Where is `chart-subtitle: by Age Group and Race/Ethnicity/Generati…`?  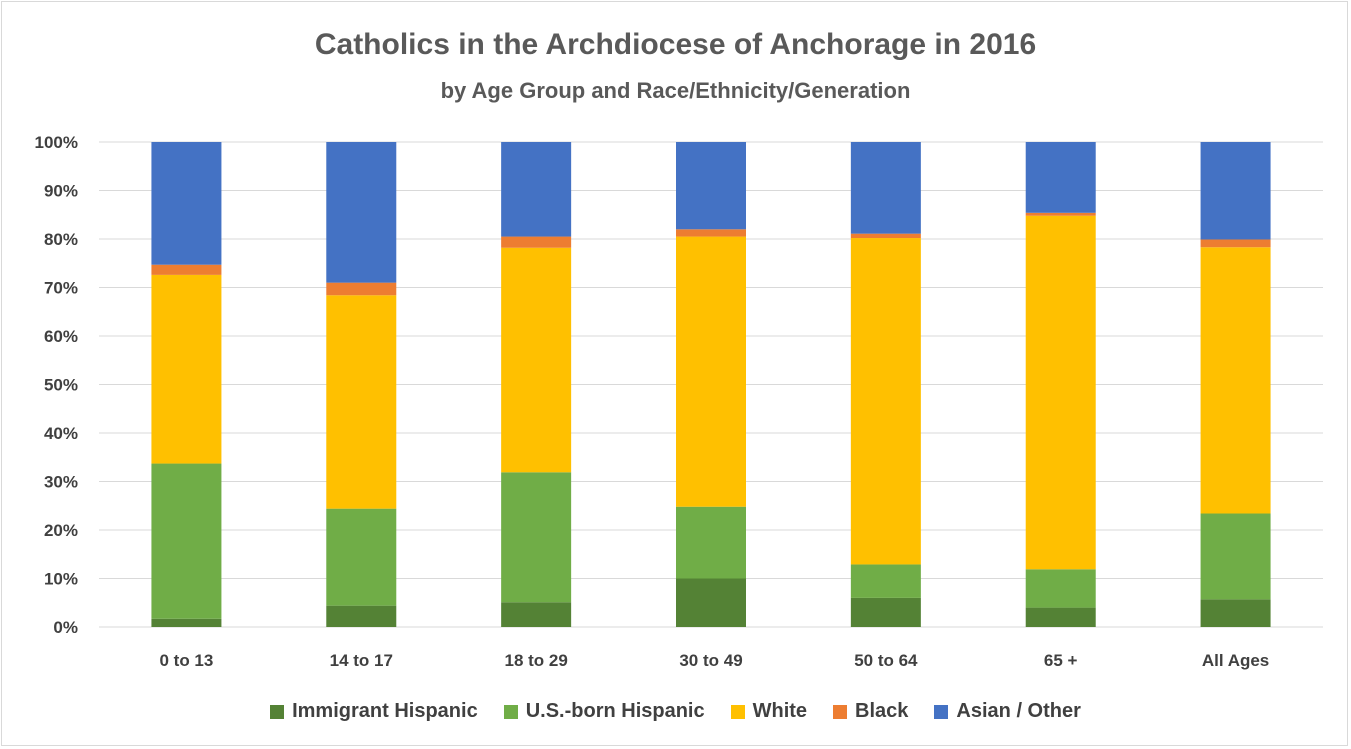 chart-subtitle: by Age Group and Race/Ethnicity/Generati… is located at coordinates (675, 90).